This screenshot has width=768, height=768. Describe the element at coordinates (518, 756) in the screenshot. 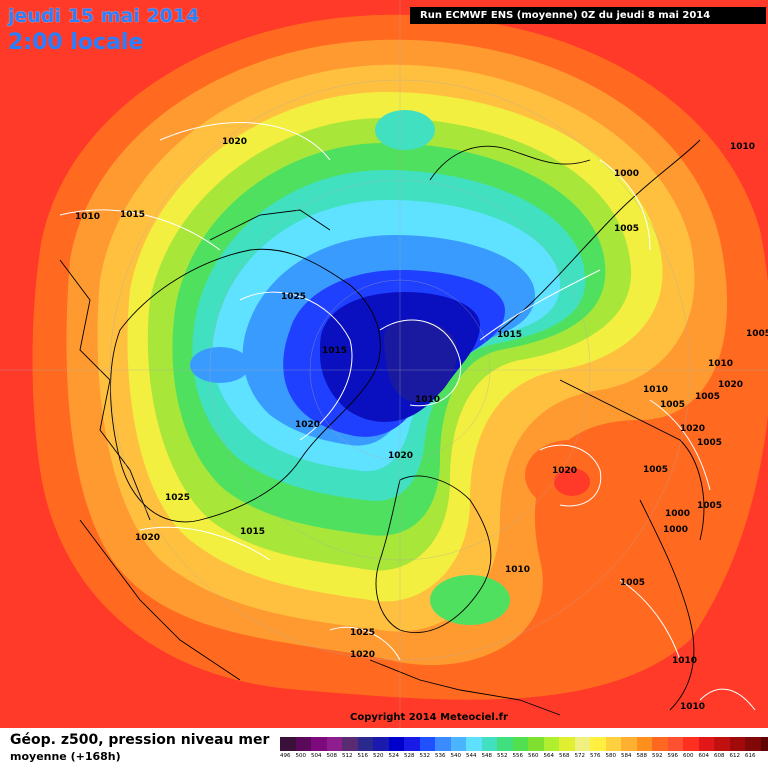

I see `scale-label: 556` at that location.